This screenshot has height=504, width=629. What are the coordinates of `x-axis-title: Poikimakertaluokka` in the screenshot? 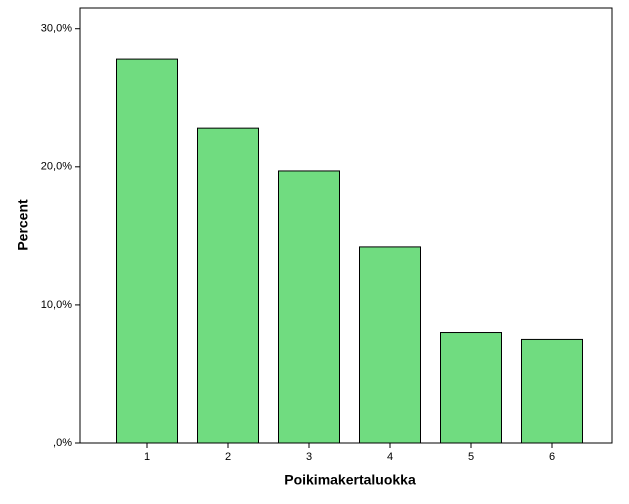 It's located at (350, 480).